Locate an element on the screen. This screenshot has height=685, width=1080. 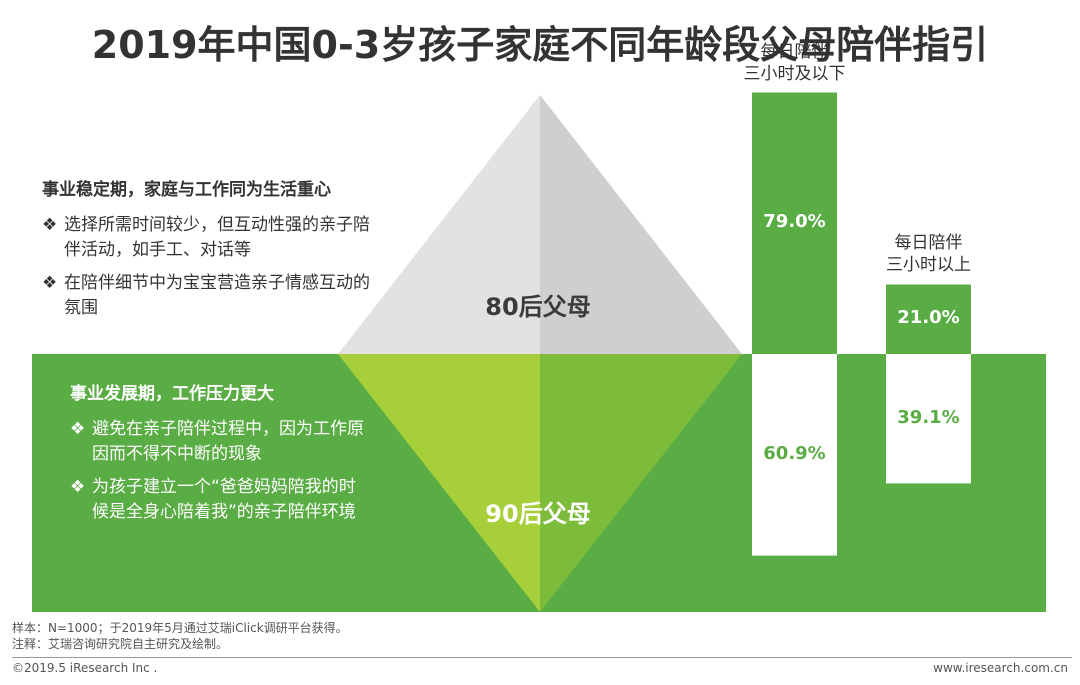
footnote-note: 注释：艾瑞咨询研究院自主研究及绘制。 is located at coordinates (120, 644).